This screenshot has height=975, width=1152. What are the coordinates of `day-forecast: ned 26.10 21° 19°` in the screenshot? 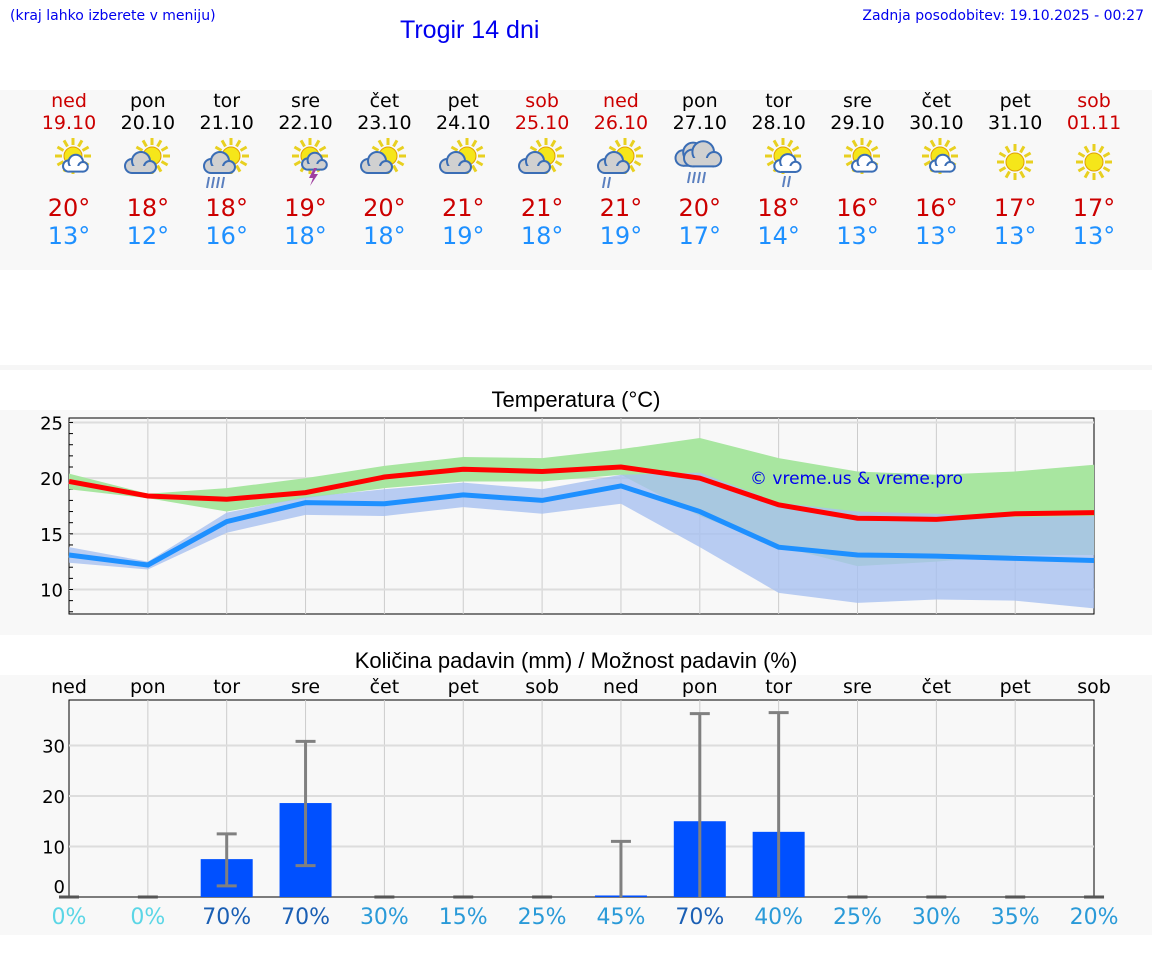 It's located at (621, 170).